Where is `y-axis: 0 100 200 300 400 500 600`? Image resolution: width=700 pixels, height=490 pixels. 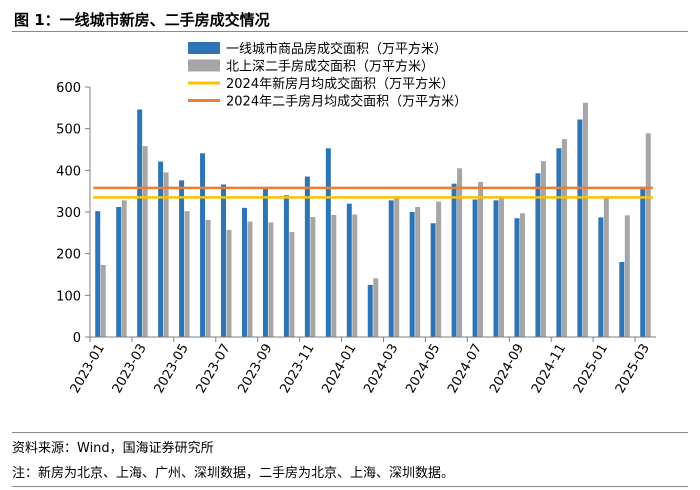
y-axis: 0 100 200 300 400 500 600 is located at coordinates (73, 213).